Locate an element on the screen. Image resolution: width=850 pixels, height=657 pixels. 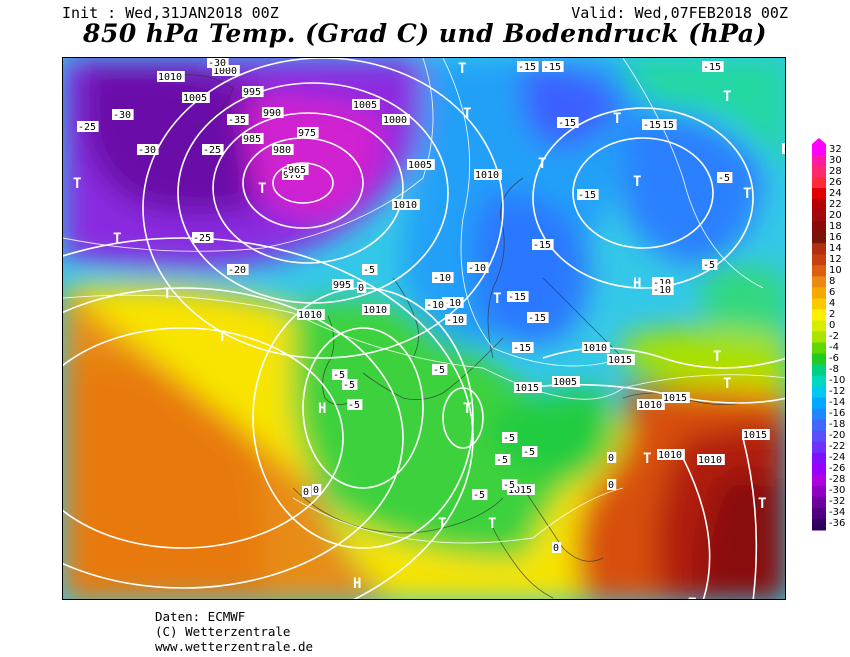
pressure-label-text: 1000 is located at coordinates (395, 120).